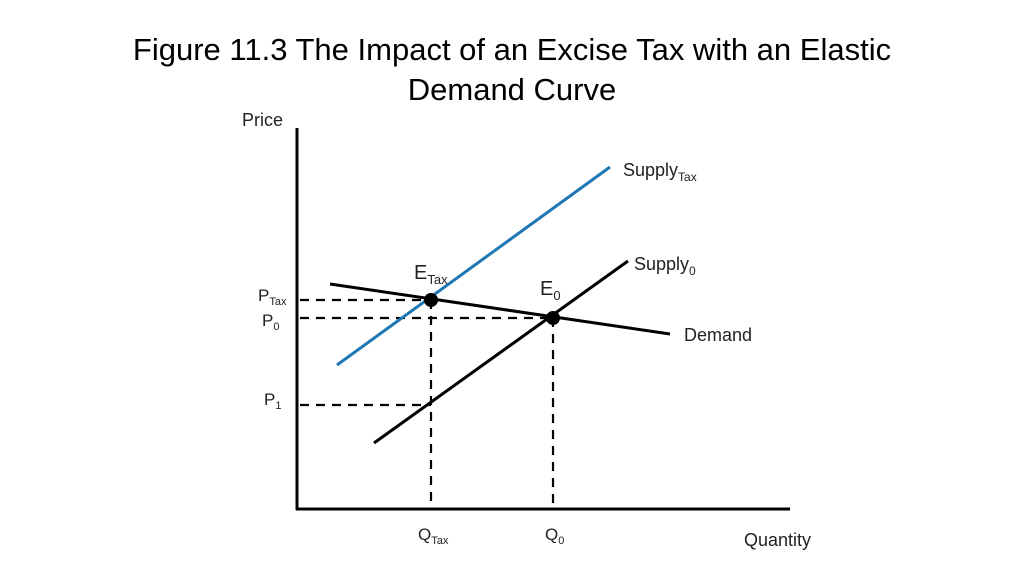 The width and height of the screenshot is (1024, 576). I want to click on e-tax-label-base: E, so click(420, 273).